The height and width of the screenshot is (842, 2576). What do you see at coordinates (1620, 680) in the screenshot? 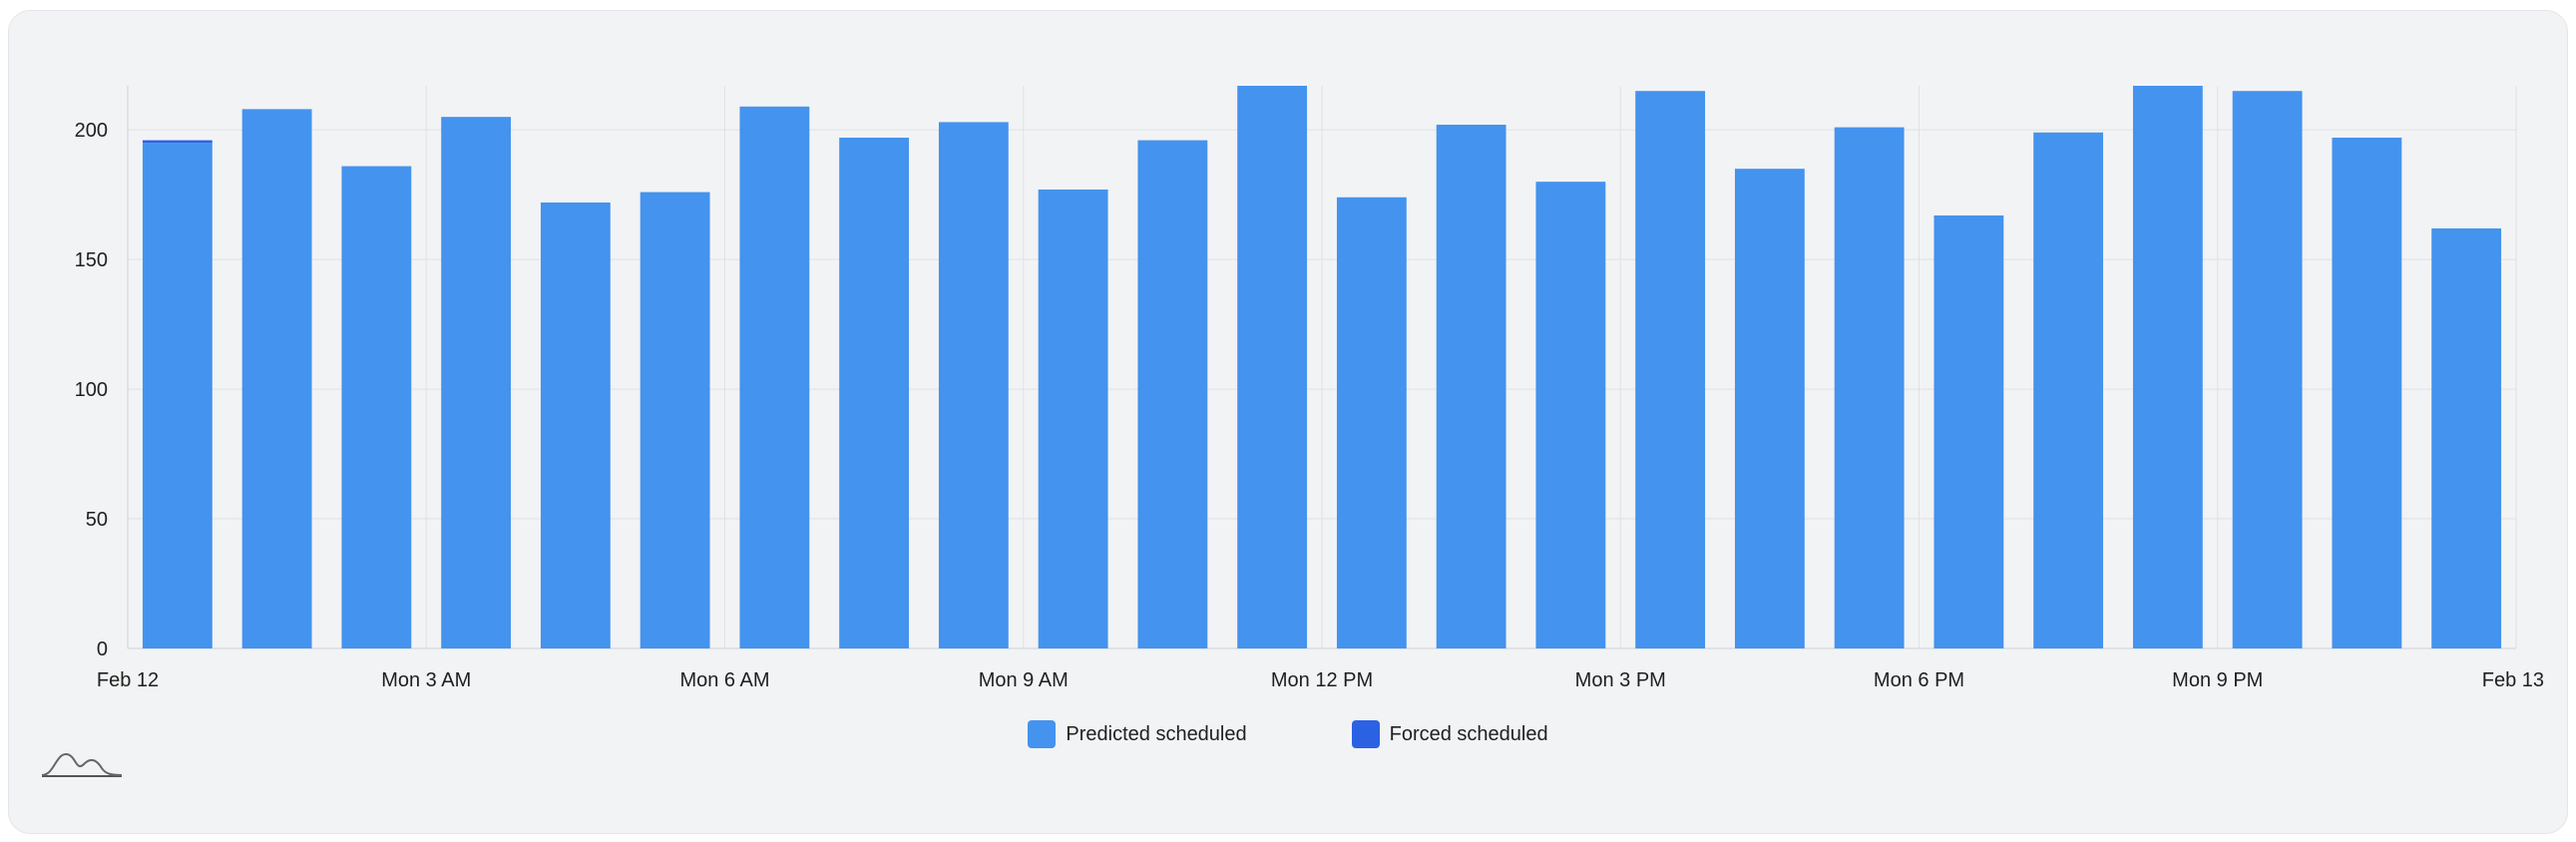
I see `x-tick-label: Mon 3 PM` at bounding box center [1620, 680].